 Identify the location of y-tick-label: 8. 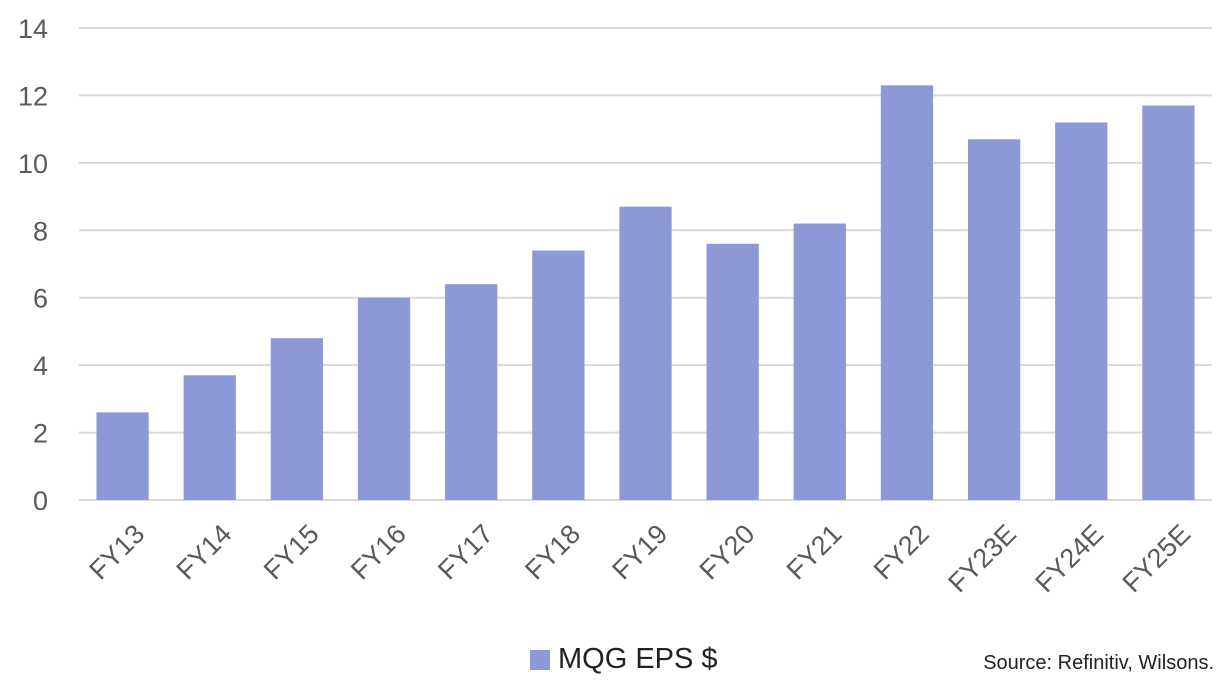
(40, 231).